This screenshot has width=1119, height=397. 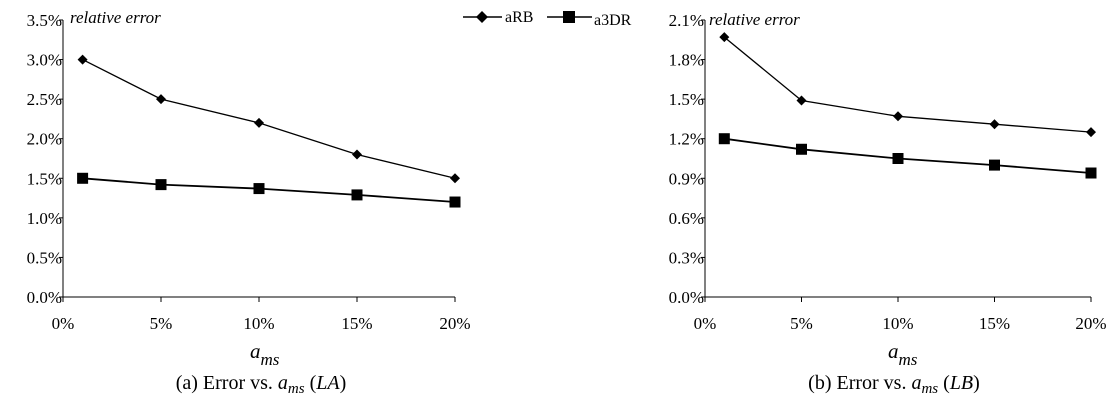 What do you see at coordinates (327, 383) in the screenshot?
I see `caption-tag: LA` at bounding box center [327, 383].